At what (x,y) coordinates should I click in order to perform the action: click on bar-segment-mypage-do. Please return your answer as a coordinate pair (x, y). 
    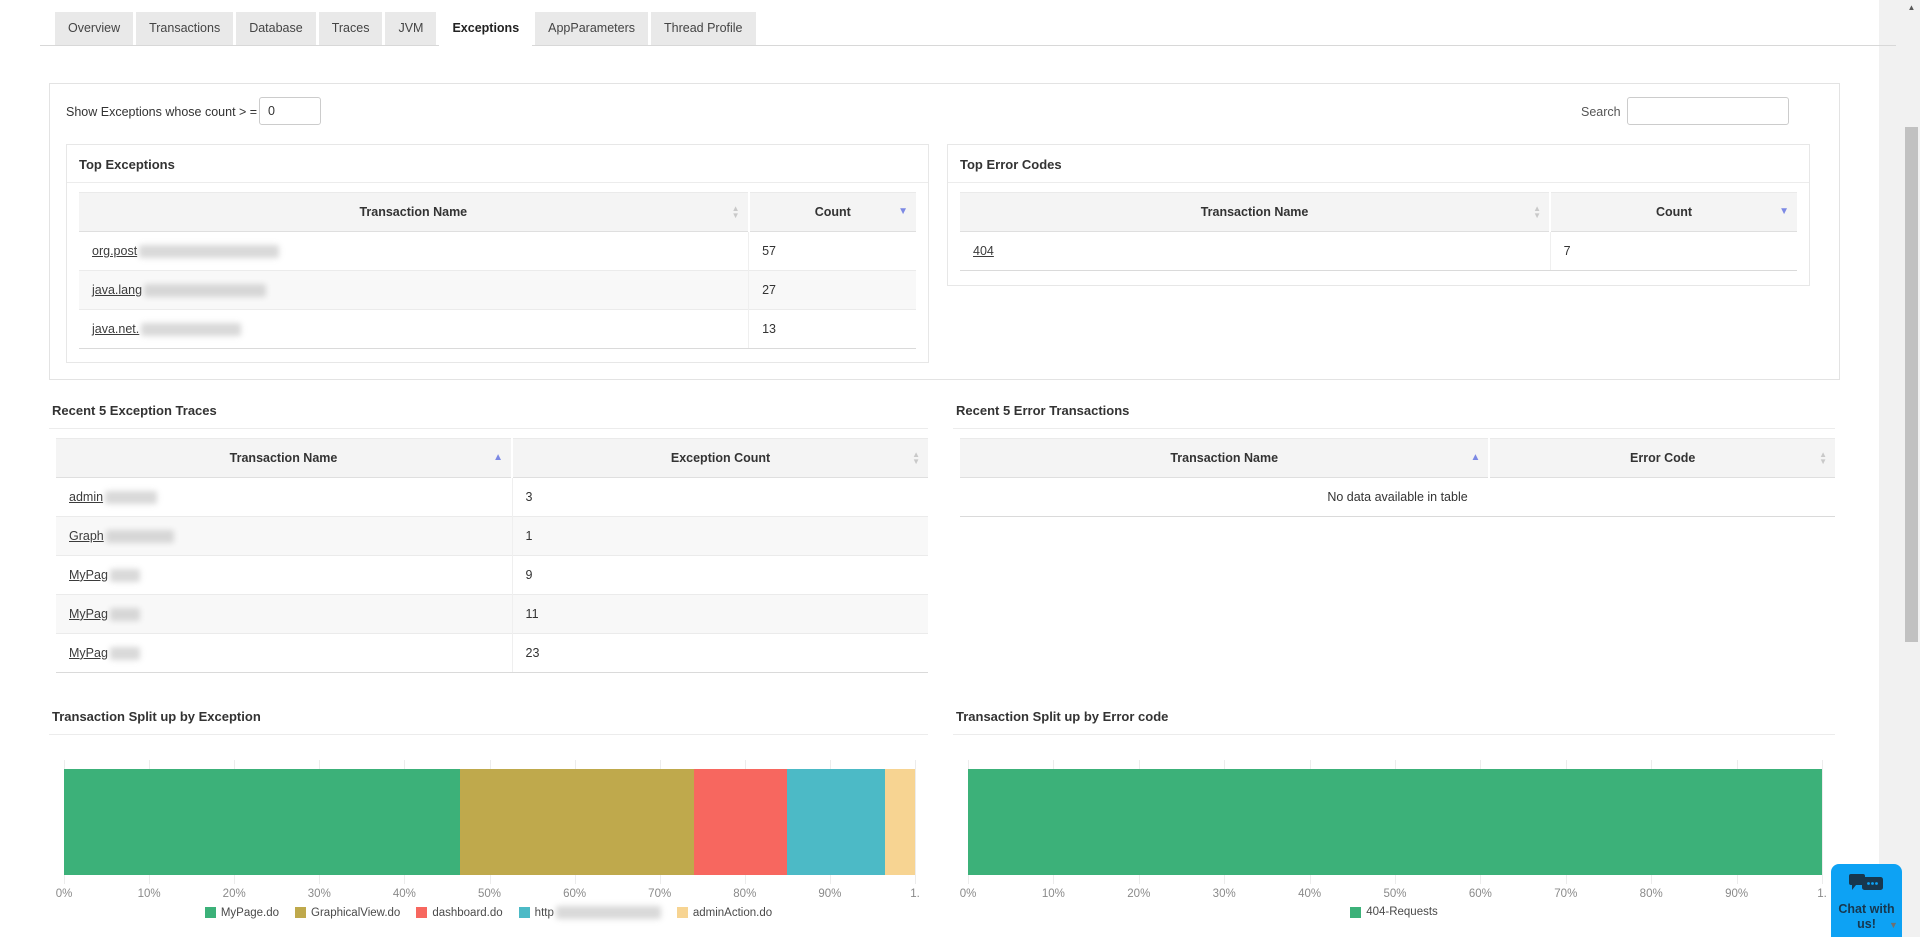
    Looking at the image, I should click on (262, 822).